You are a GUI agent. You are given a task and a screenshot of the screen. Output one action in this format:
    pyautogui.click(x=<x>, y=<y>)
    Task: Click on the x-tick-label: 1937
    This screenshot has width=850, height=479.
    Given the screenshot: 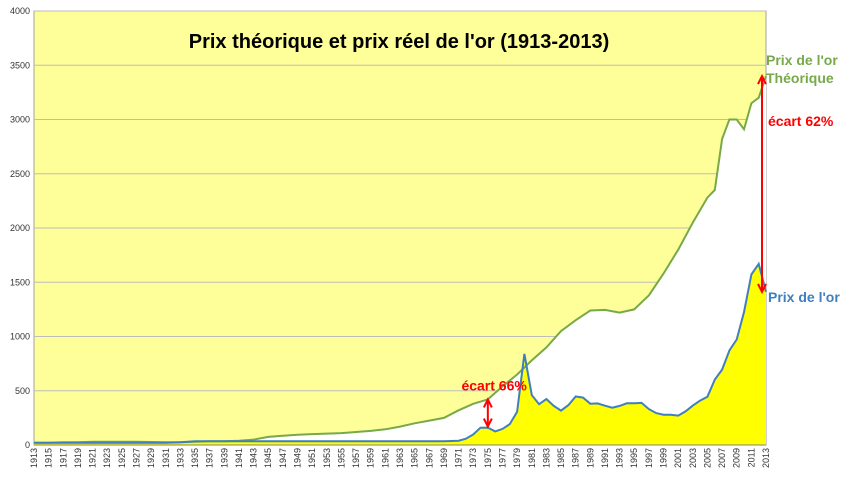 What is the action you would take?
    pyautogui.click(x=210, y=458)
    